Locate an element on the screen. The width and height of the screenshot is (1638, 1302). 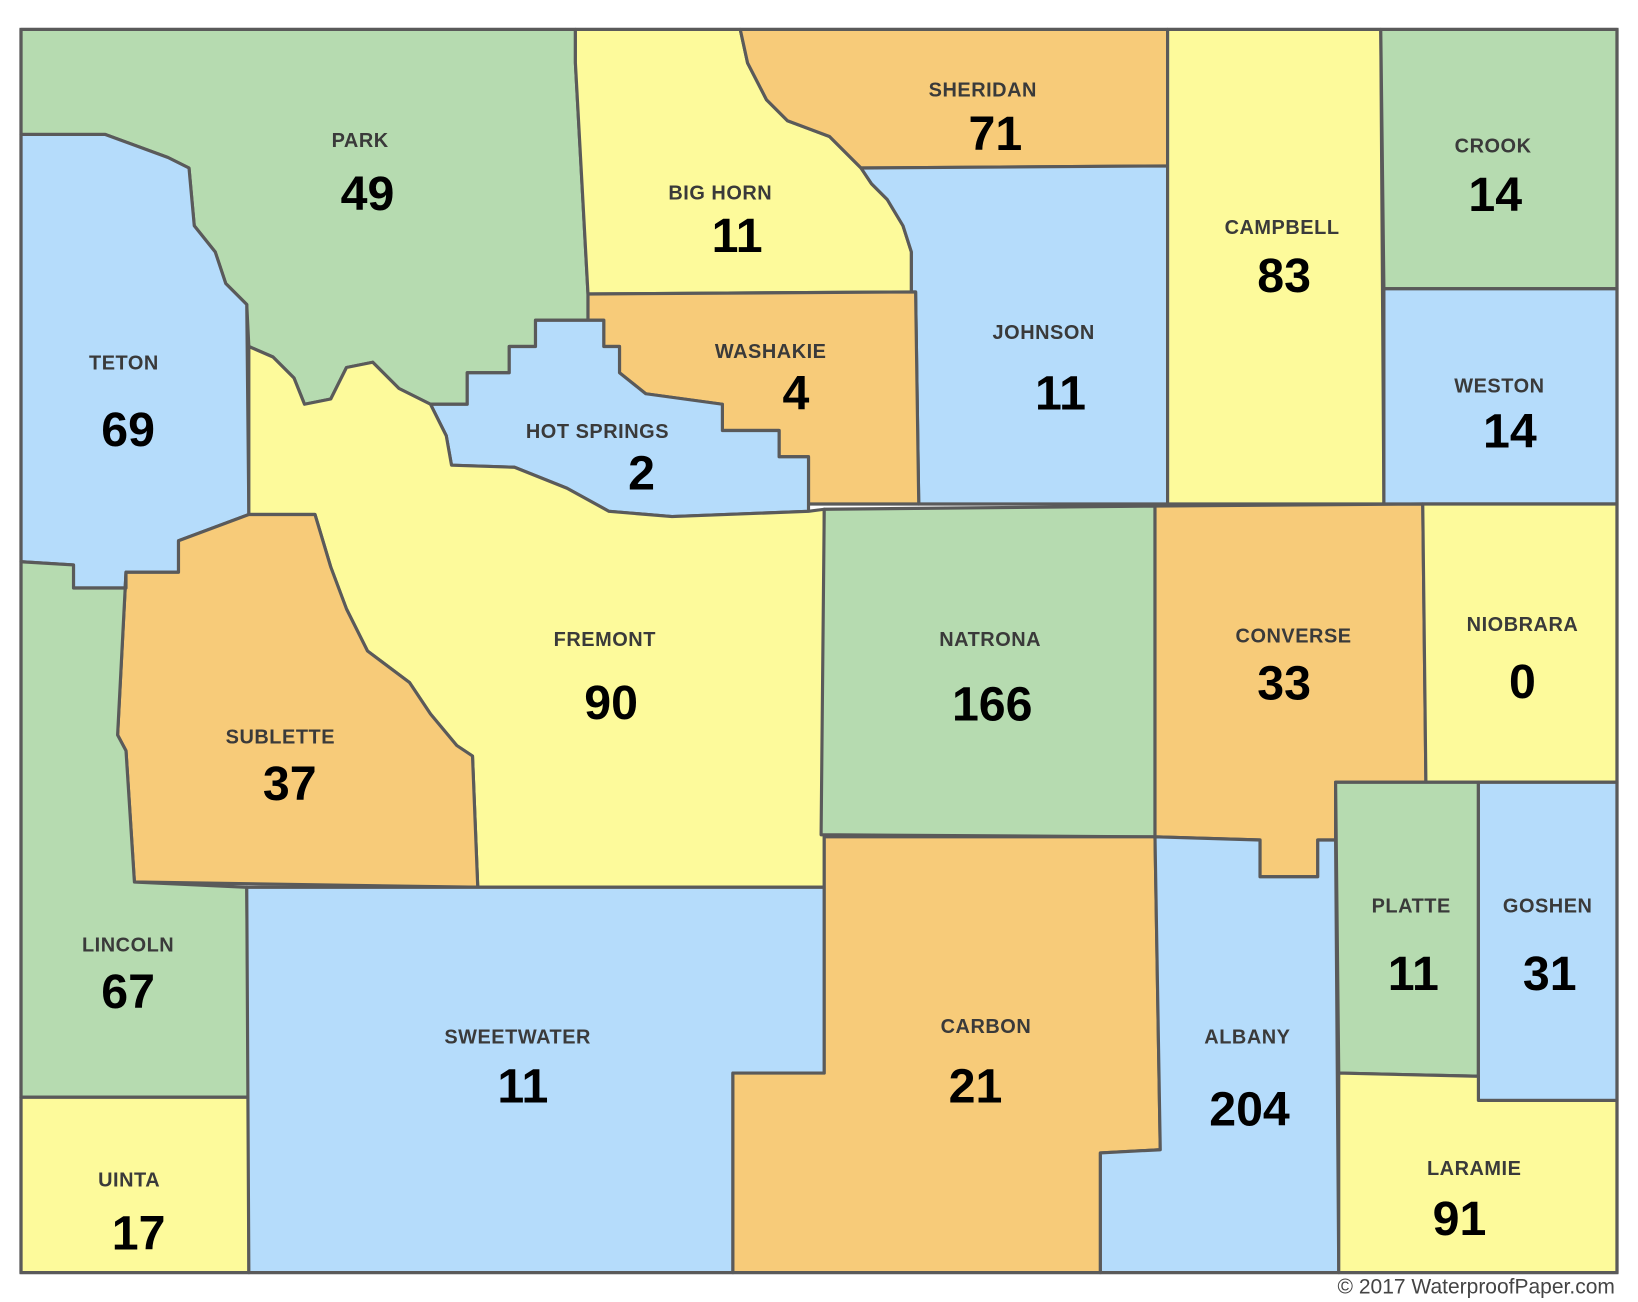
county-value-sheridan: 71 is located at coordinates (996, 134).